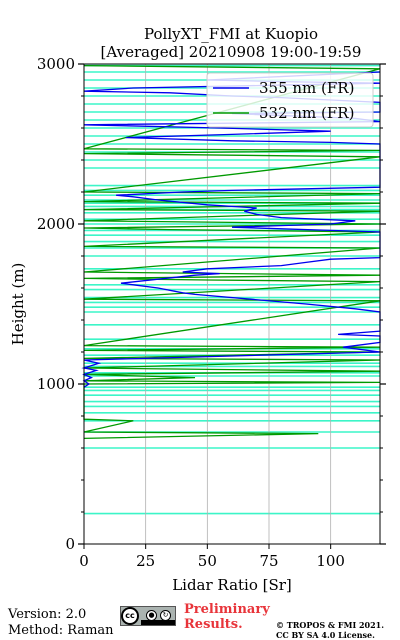 Image resolution: width=400 pixels, height=640 pixels. I want to click on x-tick-label: 100, so click(330, 561).